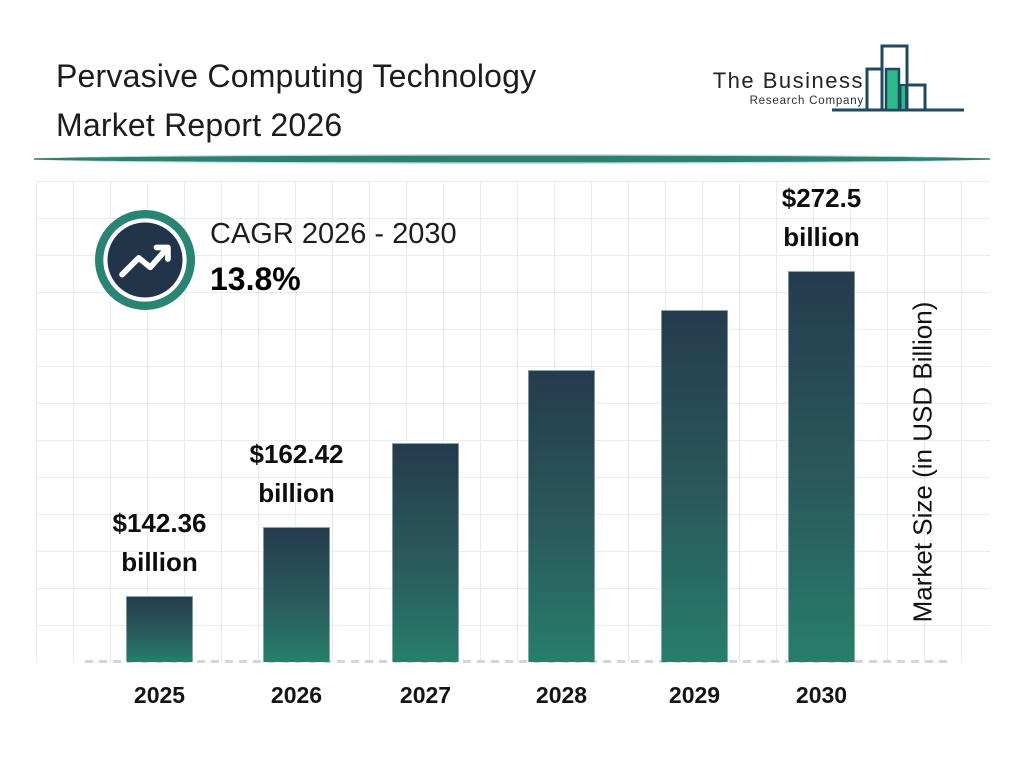 This screenshot has width=1024, height=768. I want to click on logo-tagline: Research Company, so click(806, 101).